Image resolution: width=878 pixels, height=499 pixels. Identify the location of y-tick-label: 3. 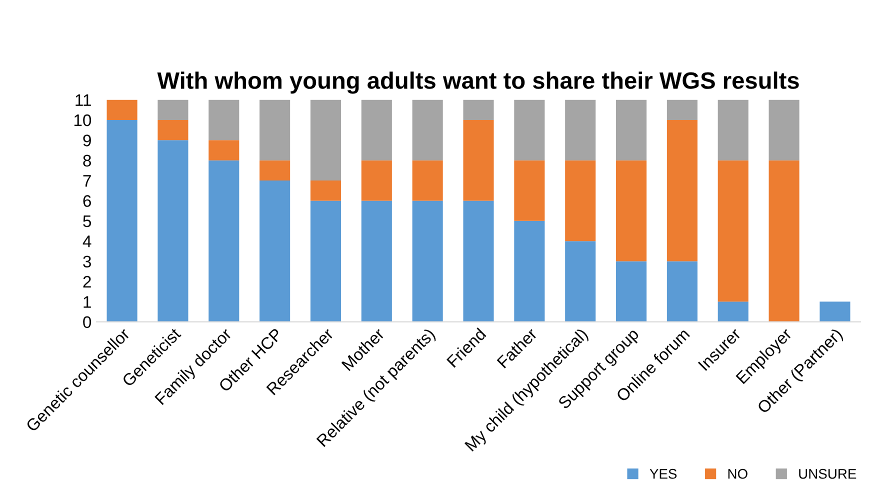
(87, 262).